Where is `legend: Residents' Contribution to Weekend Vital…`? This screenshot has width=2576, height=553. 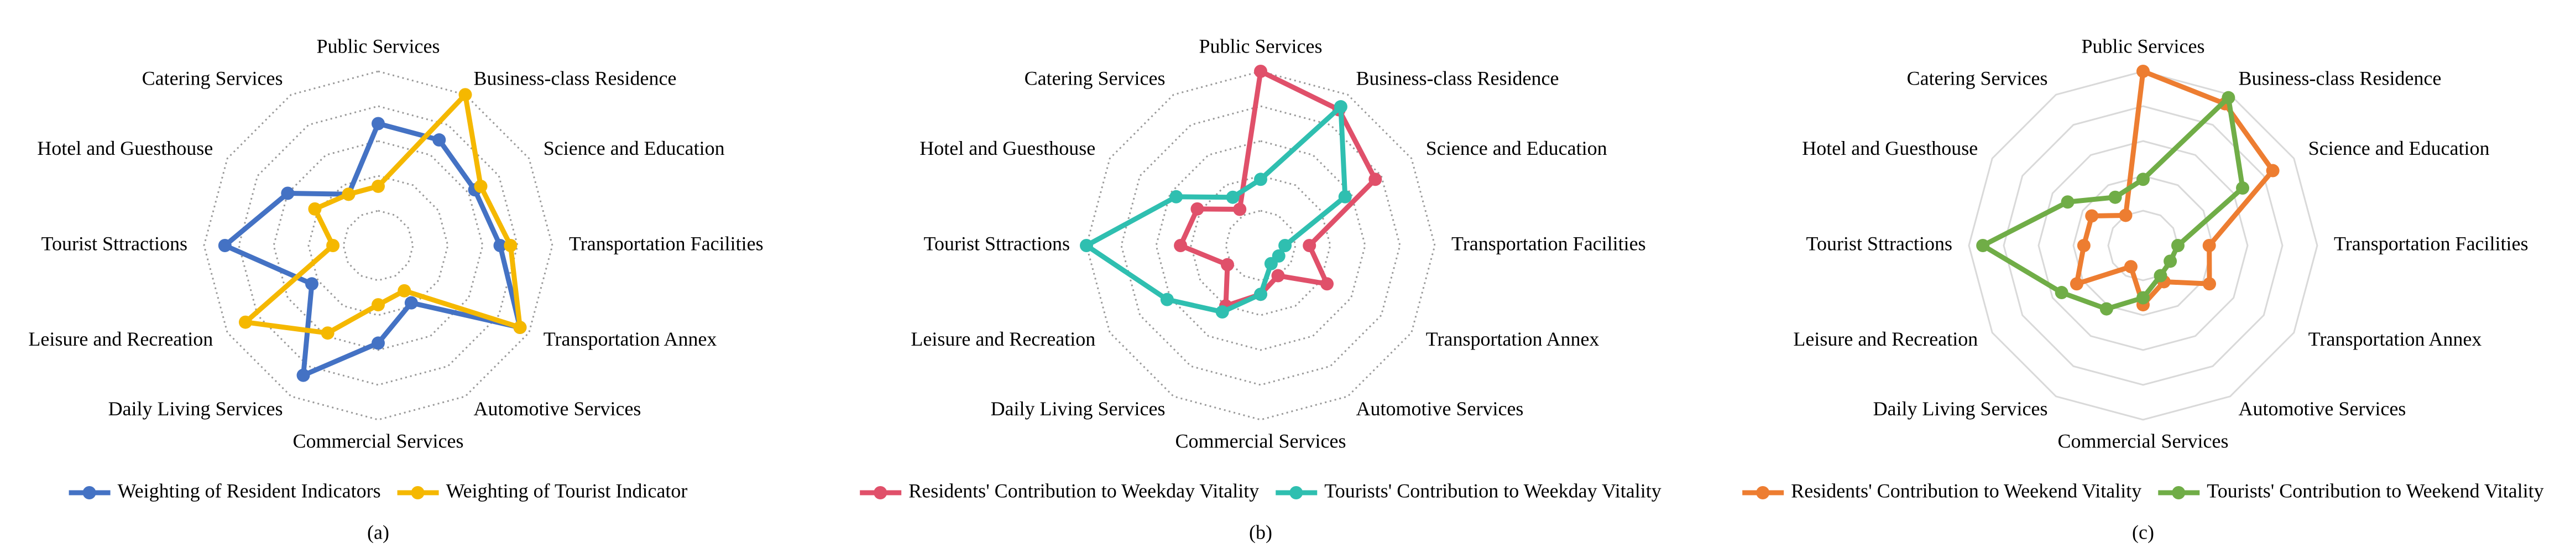
legend: Residents' Contribution to Weekend Vital… is located at coordinates (2143, 491).